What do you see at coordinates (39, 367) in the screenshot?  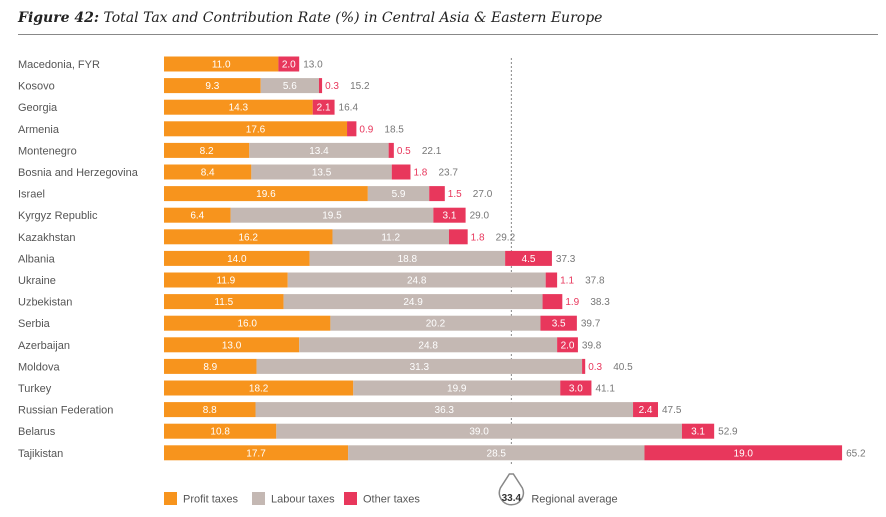 I see `category-label: Moldova` at bounding box center [39, 367].